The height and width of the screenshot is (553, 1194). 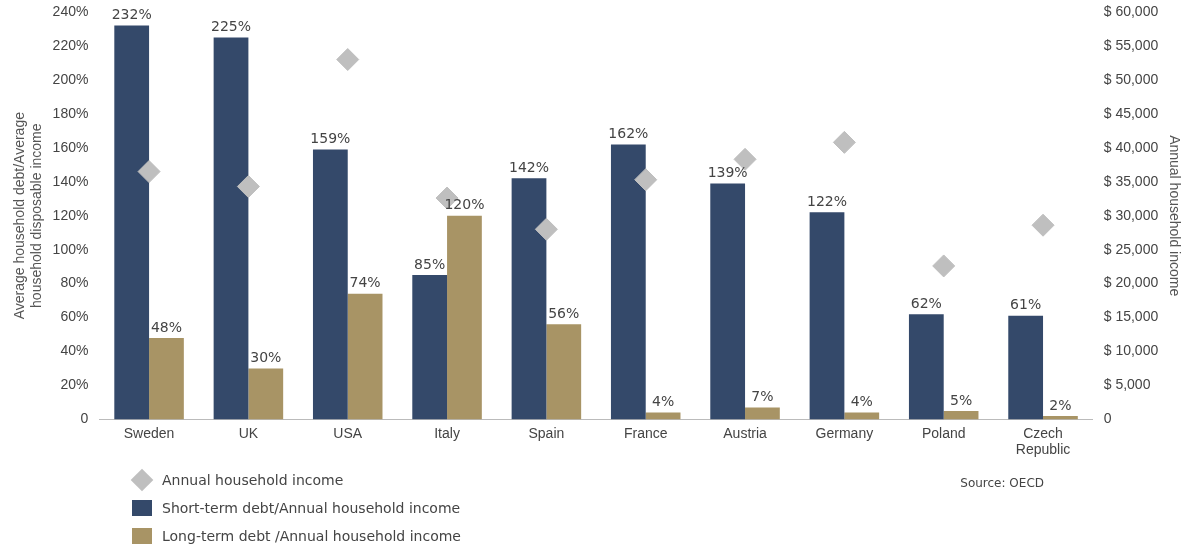 What do you see at coordinates (1131, 180) in the screenshot?
I see `y2-tick-label: $ 35,000` at bounding box center [1131, 180].